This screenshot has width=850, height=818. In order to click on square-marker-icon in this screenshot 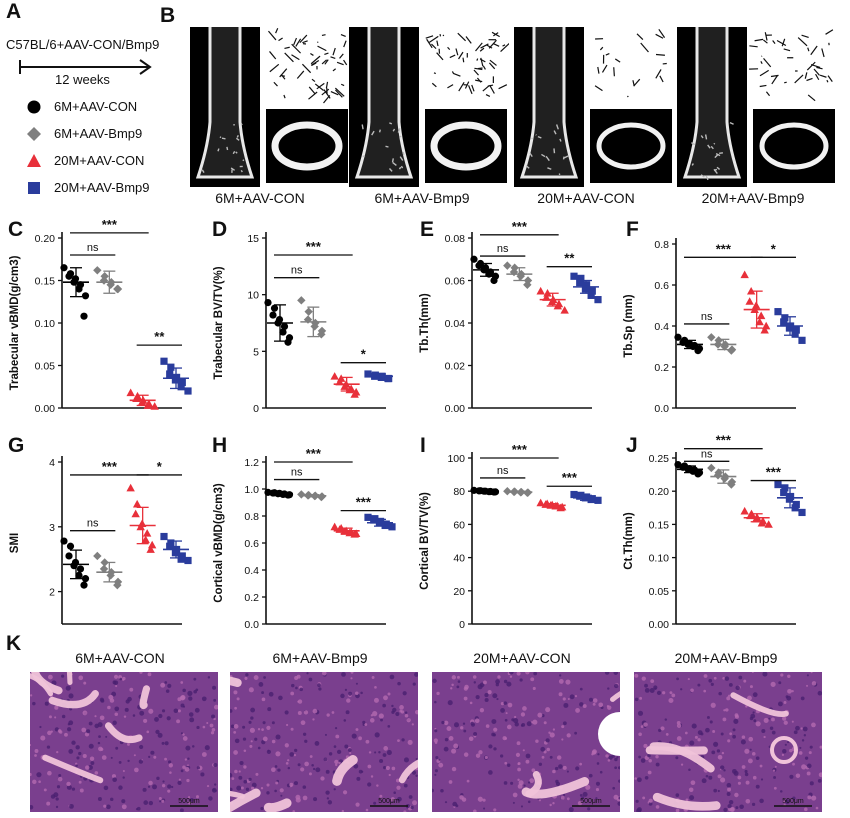, I will do `click(34, 188)`.